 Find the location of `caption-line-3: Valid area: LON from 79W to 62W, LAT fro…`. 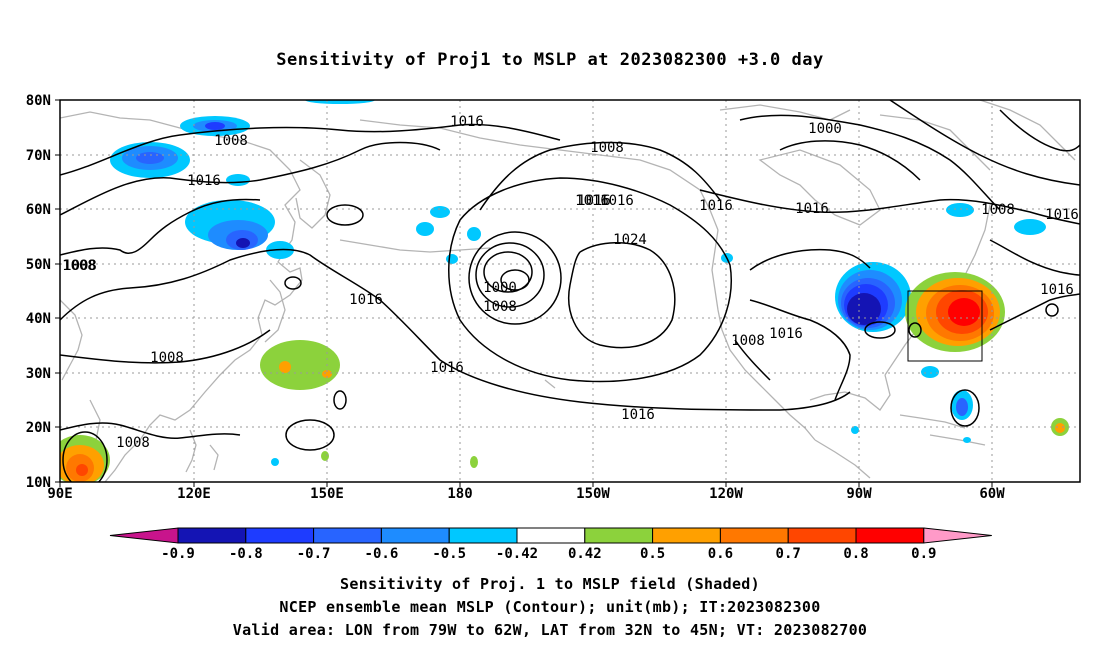

caption-line-3: Valid area: LON from 79W to 62W, LAT fro… is located at coordinates (550, 630).